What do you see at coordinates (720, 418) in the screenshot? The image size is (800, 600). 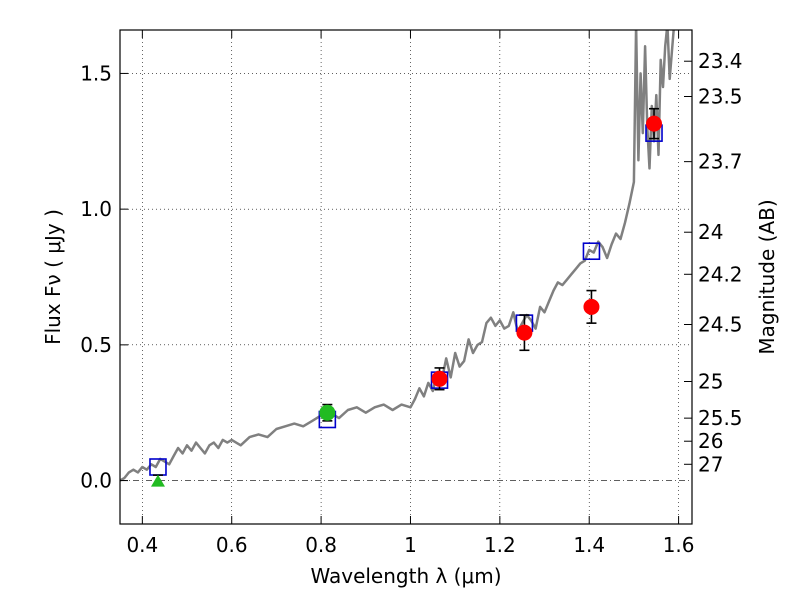 I see `right-tick-label: 25.5` at bounding box center [720, 418].